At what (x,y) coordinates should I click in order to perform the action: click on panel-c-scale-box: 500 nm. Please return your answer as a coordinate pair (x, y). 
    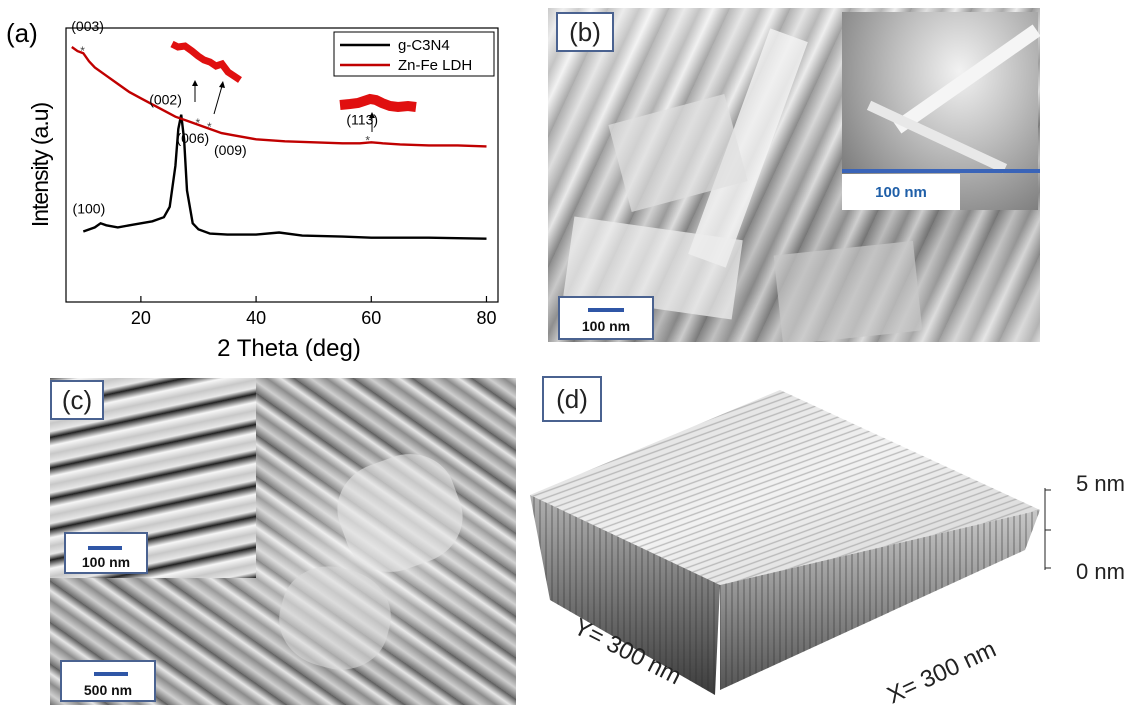
    Looking at the image, I should click on (108, 681).